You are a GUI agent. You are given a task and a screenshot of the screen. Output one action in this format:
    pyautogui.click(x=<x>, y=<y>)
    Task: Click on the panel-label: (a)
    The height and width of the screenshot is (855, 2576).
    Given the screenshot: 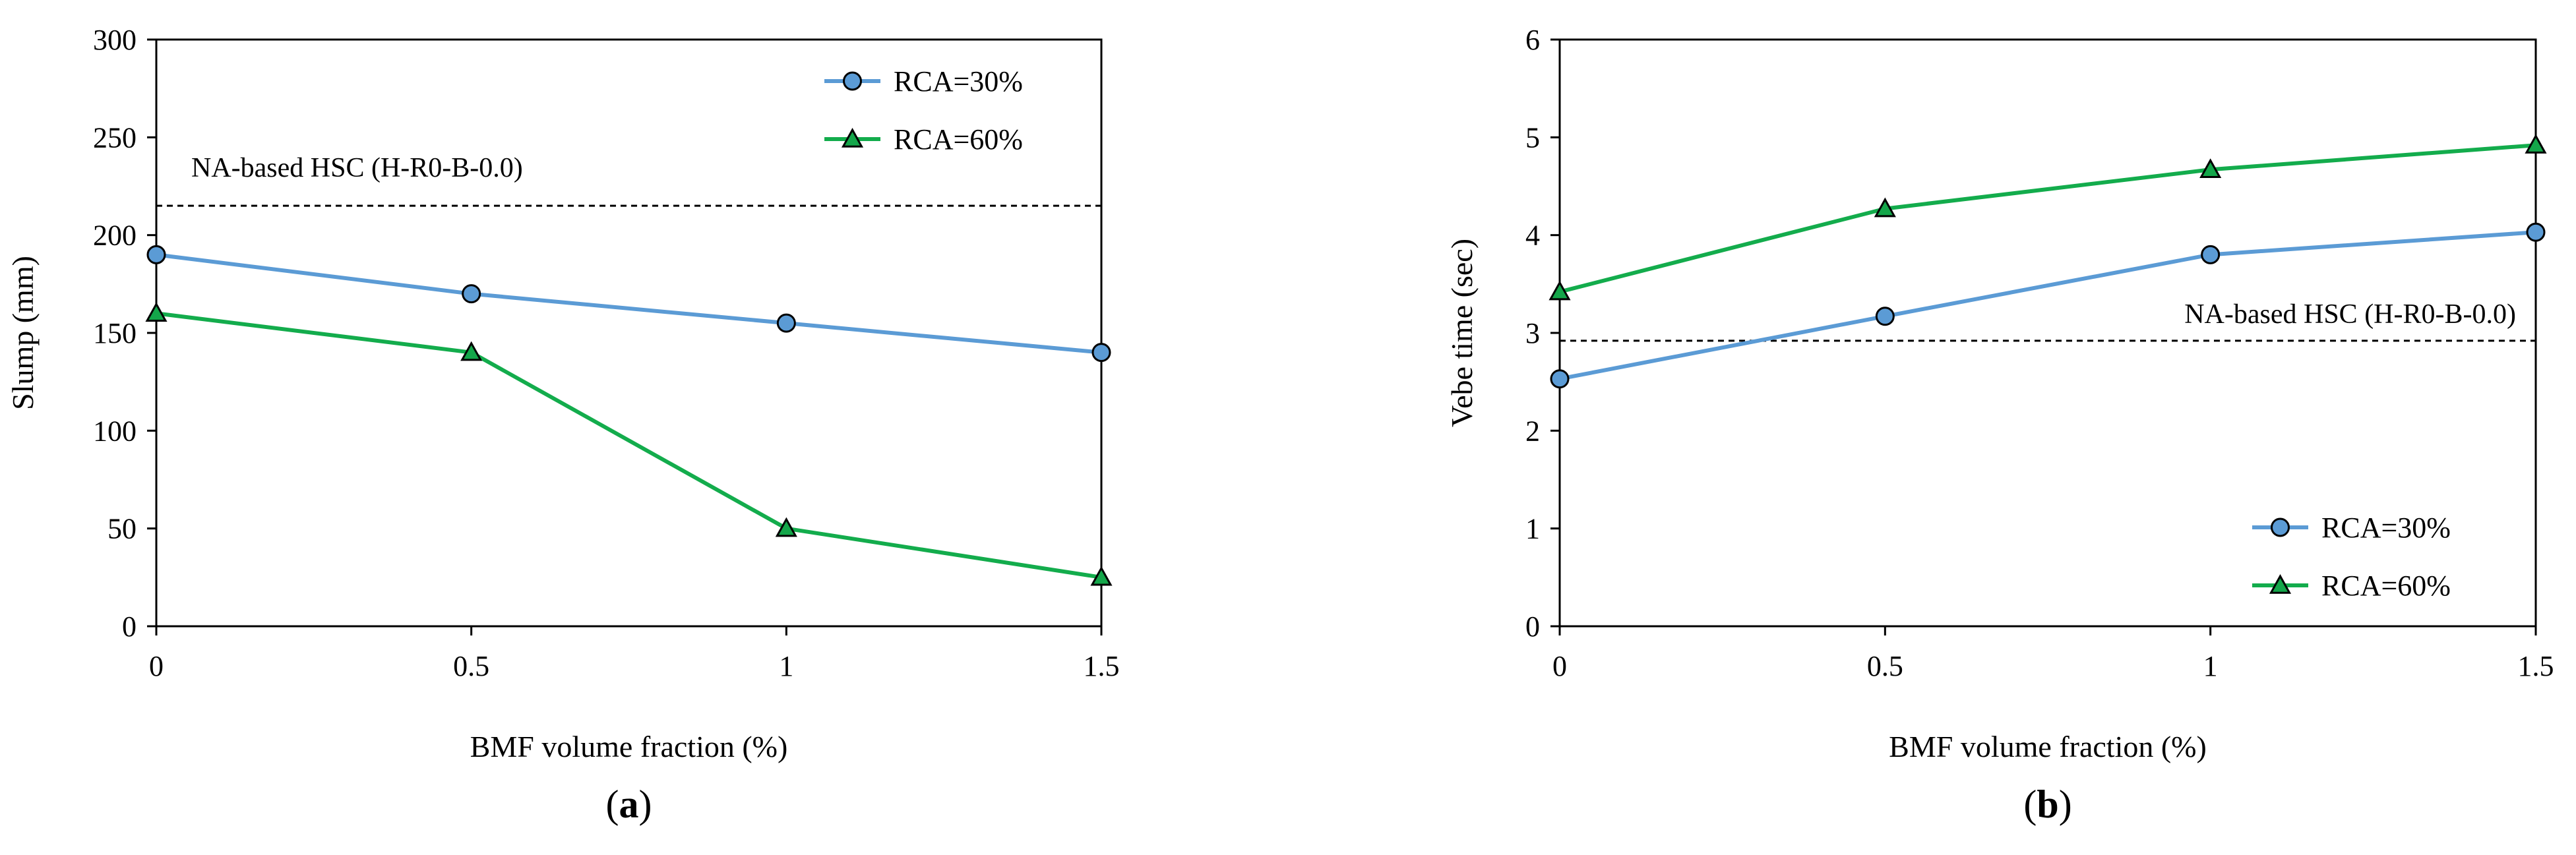 What is the action you would take?
    pyautogui.click(x=629, y=804)
    